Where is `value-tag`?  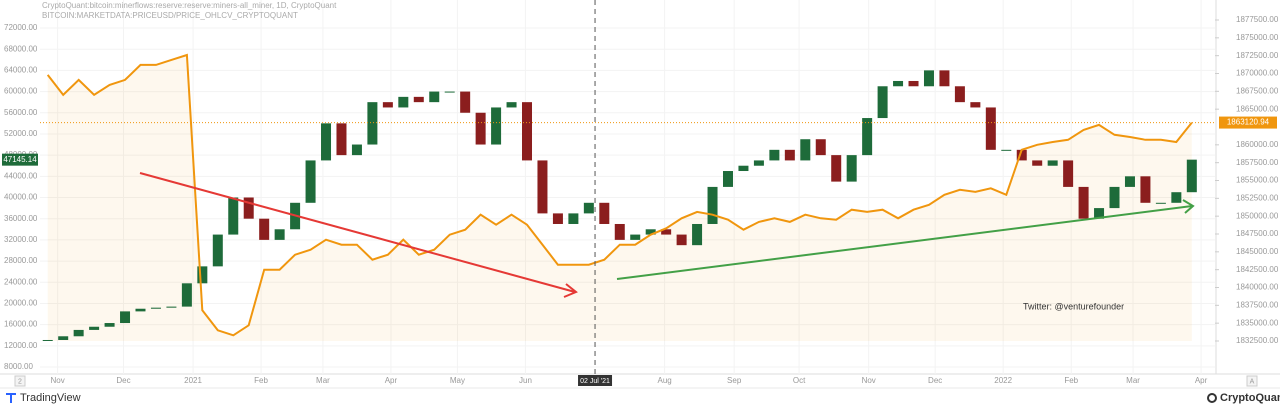 value-tag is located at coordinates (1248, 122).